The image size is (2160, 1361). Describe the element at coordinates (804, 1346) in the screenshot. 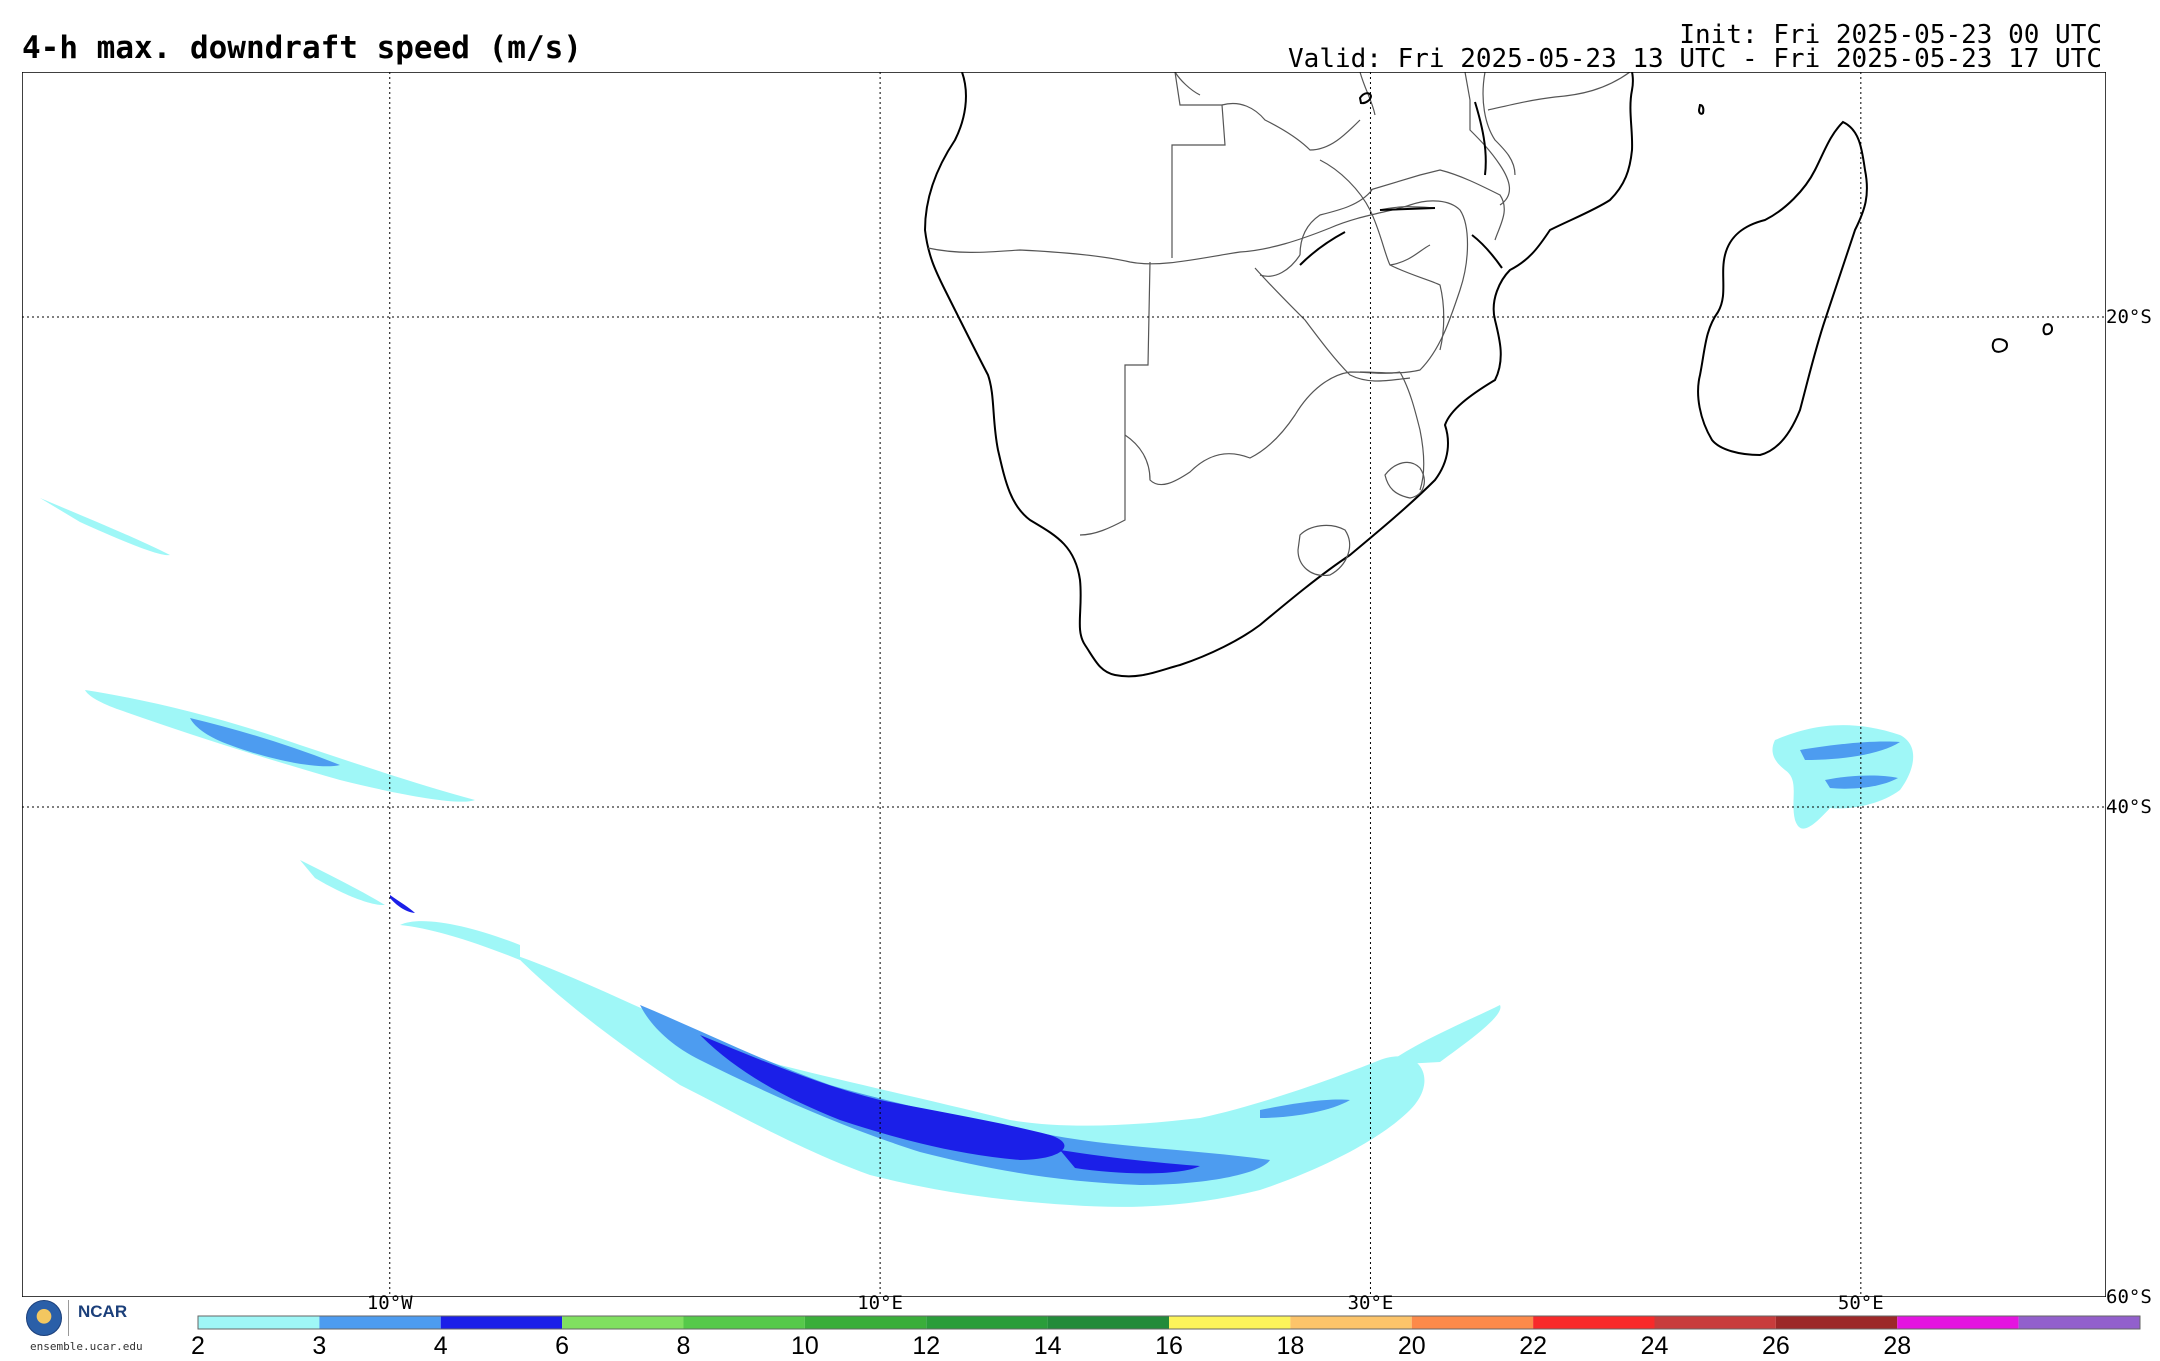

I see `colorbar-tick-label: 10` at that location.